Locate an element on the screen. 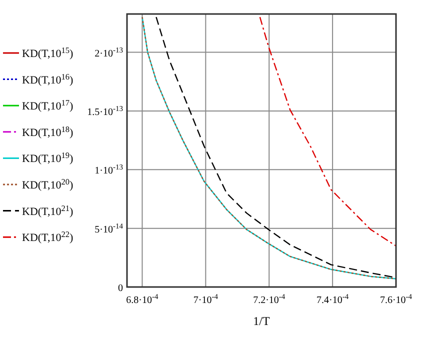  x-tick-label: 7.4·10$^{-4}$ is located at coordinates (332, 299).